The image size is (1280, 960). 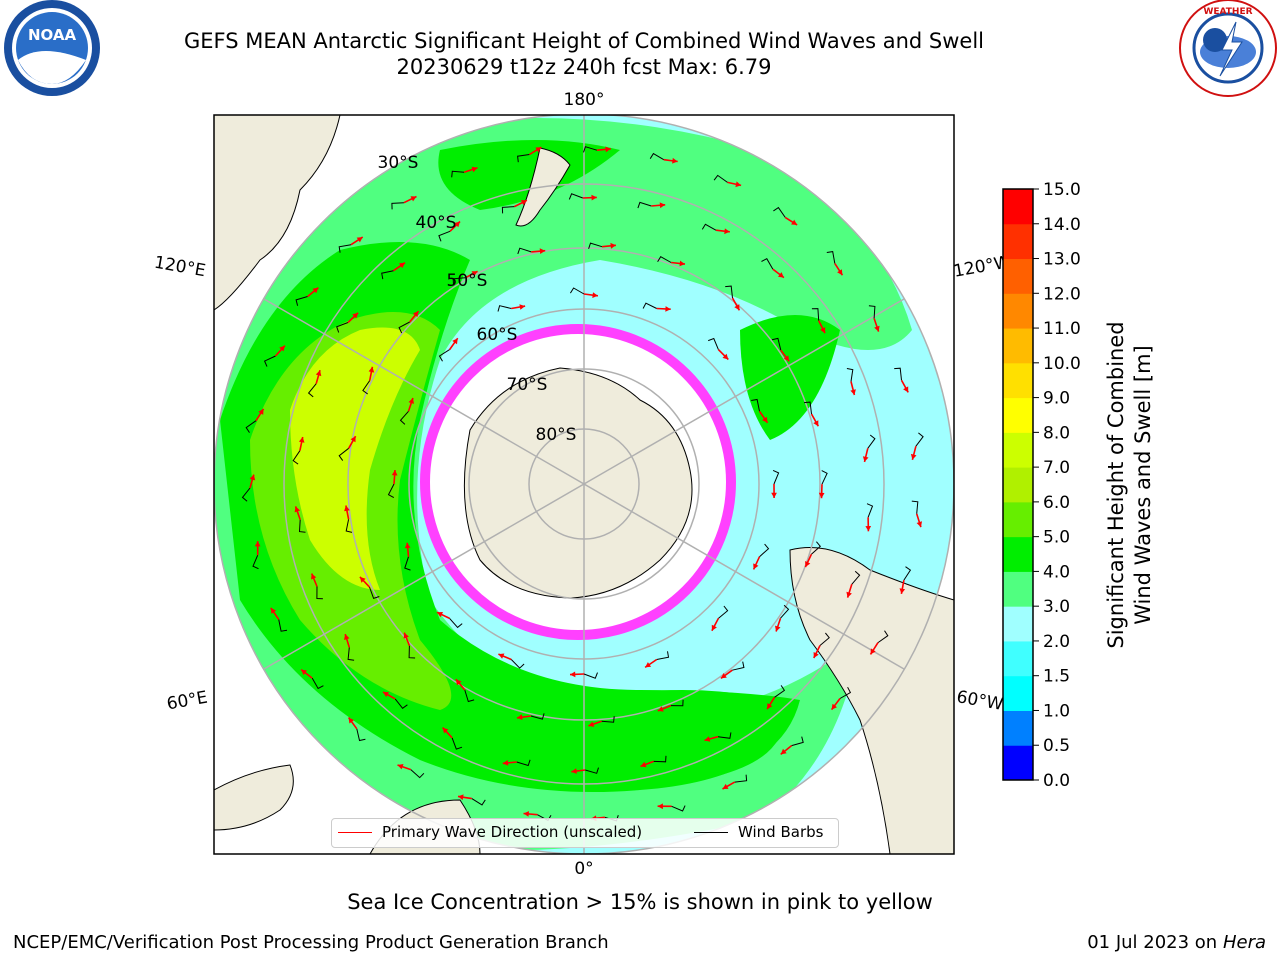 What do you see at coordinates (1062, 294) in the screenshot?
I see `colorbar-tick-label: 12.0` at bounding box center [1062, 294].